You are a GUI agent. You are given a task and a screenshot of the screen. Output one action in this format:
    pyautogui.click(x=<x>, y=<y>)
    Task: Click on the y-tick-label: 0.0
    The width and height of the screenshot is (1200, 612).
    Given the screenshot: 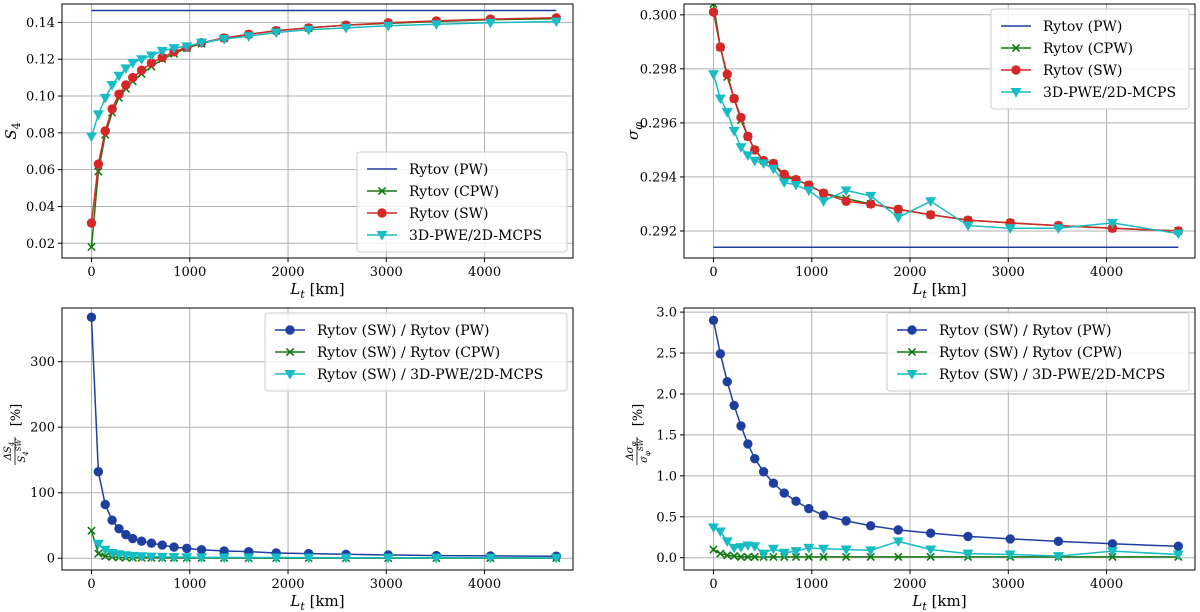 What is the action you would take?
    pyautogui.click(x=666, y=558)
    